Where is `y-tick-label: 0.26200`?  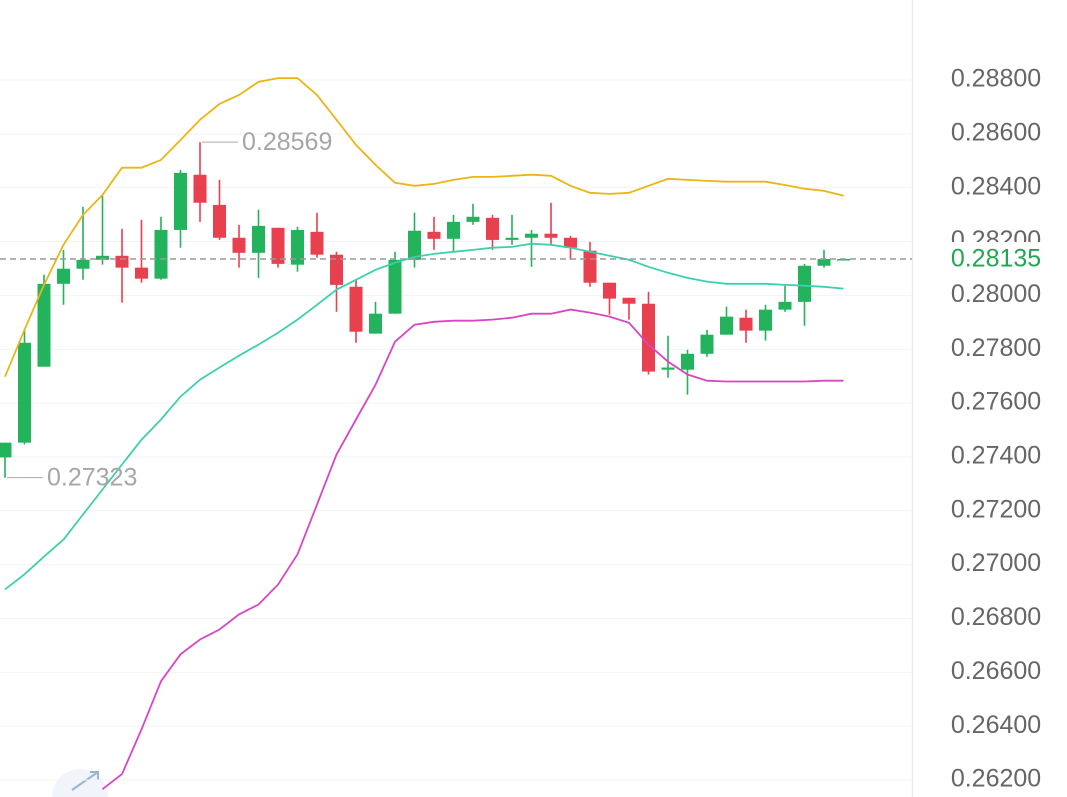 y-tick-label: 0.26200 is located at coordinates (996, 779).